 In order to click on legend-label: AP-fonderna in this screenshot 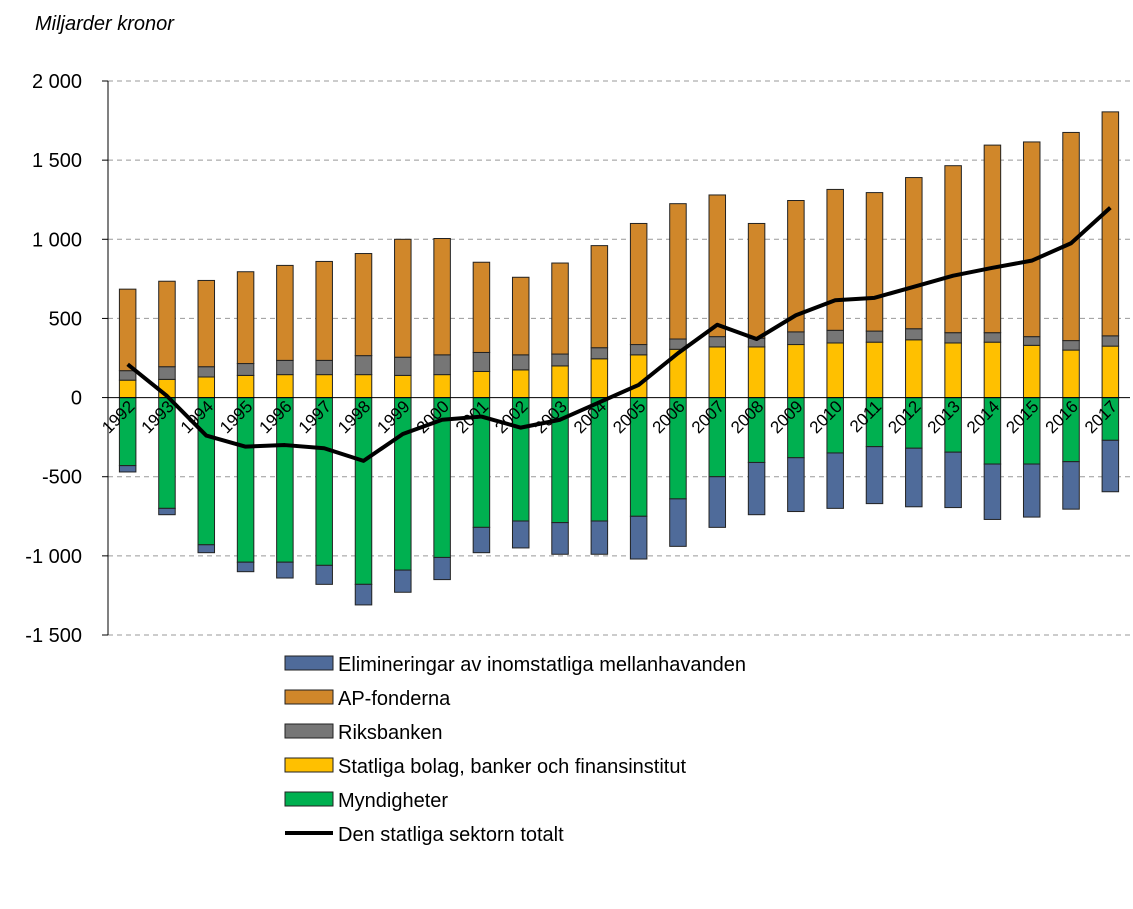, I will do `click(394, 699)`.